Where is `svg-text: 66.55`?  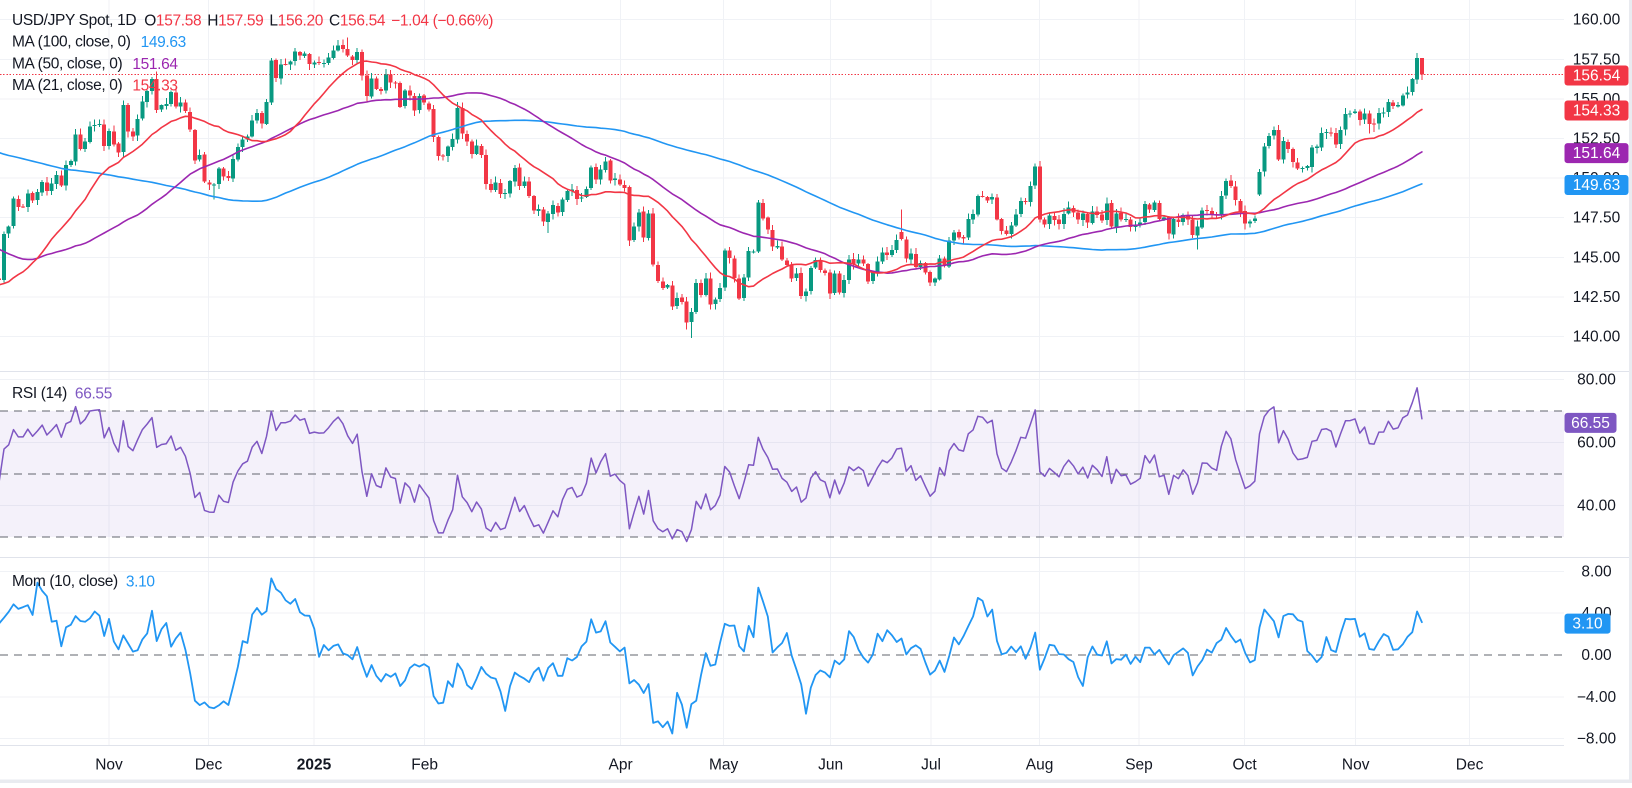 svg-text: 66.55 is located at coordinates (1590, 423).